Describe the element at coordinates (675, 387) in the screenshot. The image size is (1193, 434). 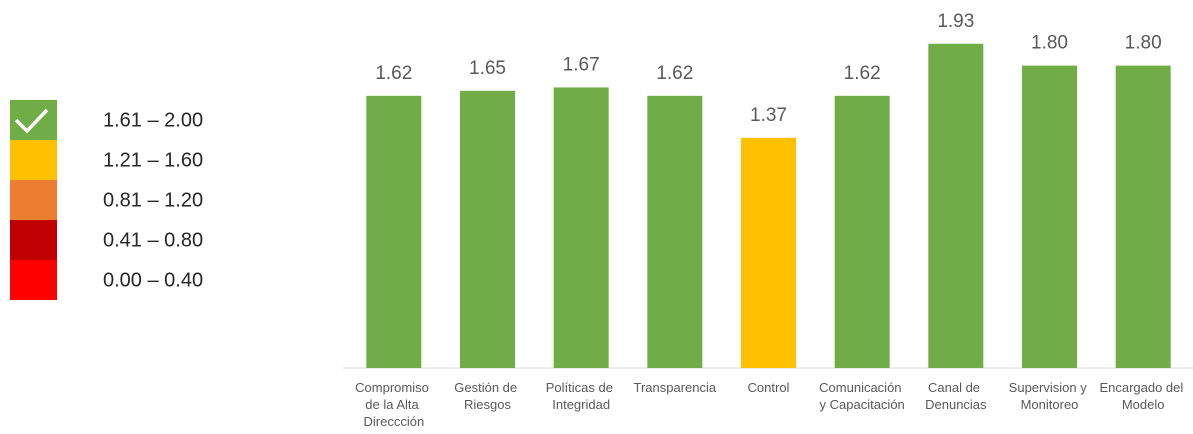
I see `x-tick-label: Transparencia` at that location.